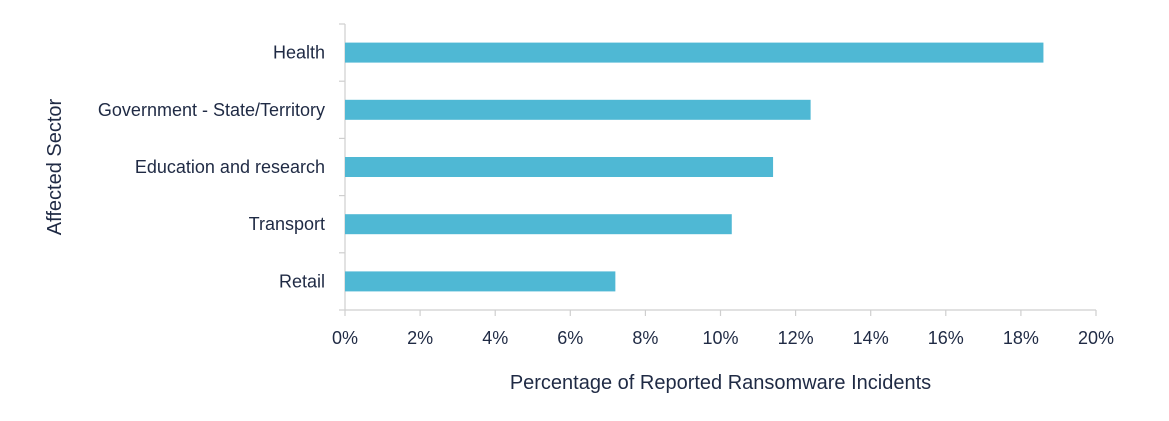 Image resolution: width=1169 pixels, height=421 pixels. What do you see at coordinates (495, 338) in the screenshot?
I see `x-tick-label: 4%` at bounding box center [495, 338].